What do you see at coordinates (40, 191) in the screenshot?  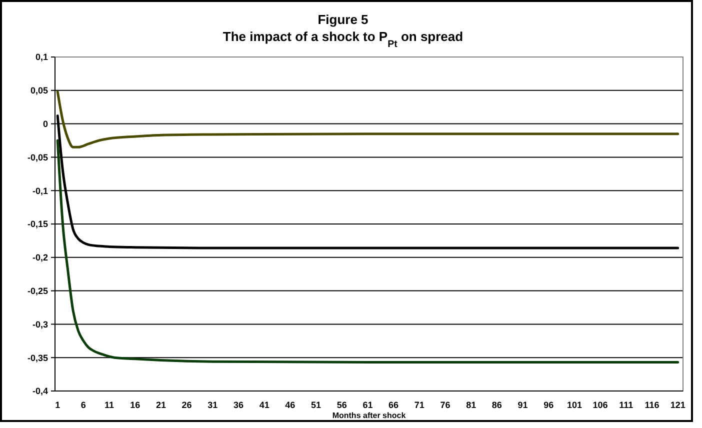 I see `y-tick-label: -0,1` at bounding box center [40, 191].